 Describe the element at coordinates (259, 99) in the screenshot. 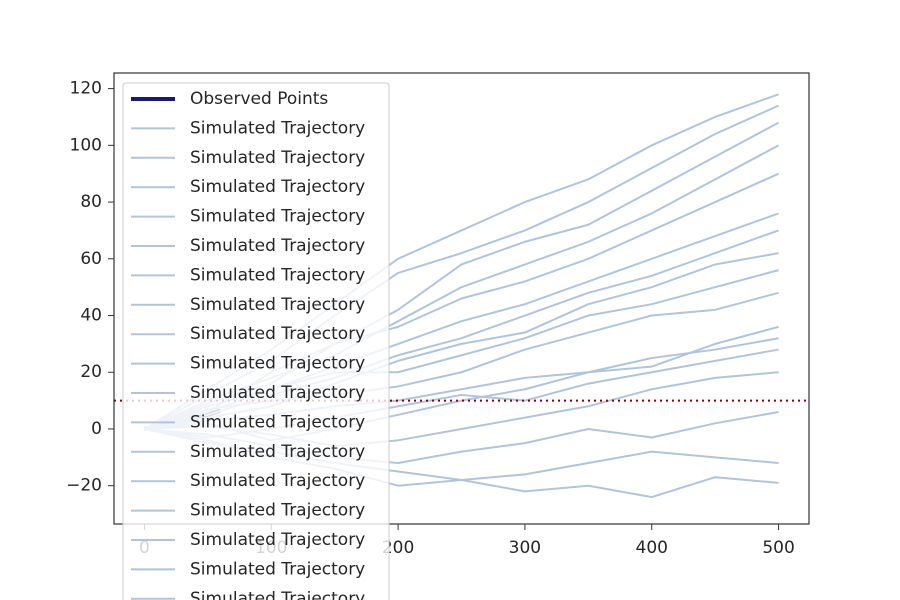

I see `legend-label: Observed Points` at that location.